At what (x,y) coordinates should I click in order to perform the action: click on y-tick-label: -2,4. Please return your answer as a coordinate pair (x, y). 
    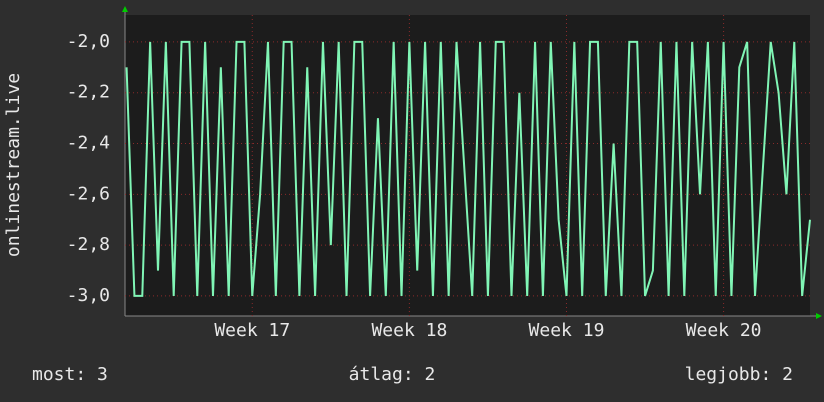
    Looking at the image, I should click on (88, 143).